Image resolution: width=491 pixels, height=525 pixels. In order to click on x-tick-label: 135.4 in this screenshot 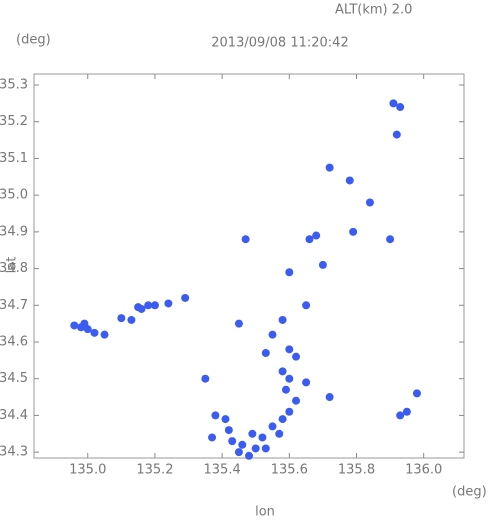, I will do `click(222, 470)`.